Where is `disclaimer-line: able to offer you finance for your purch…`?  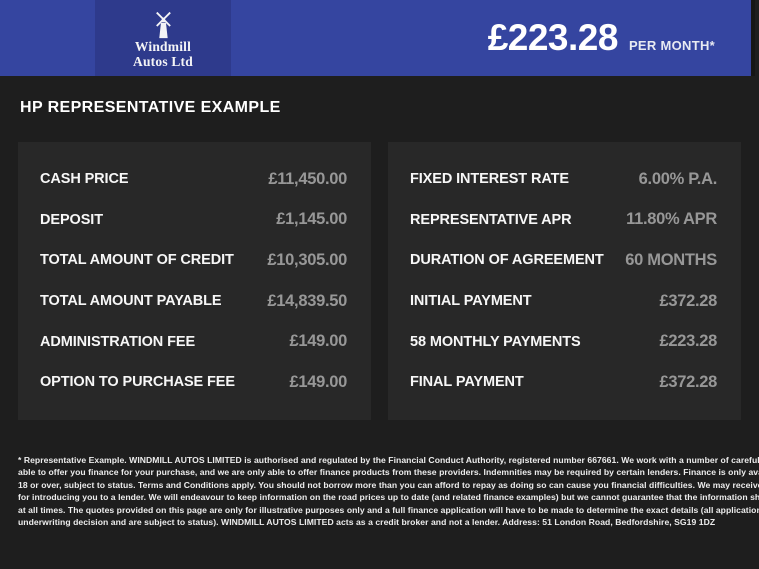
disclaimer-line: able to offer you finance for your purch… is located at coordinates (388, 472).